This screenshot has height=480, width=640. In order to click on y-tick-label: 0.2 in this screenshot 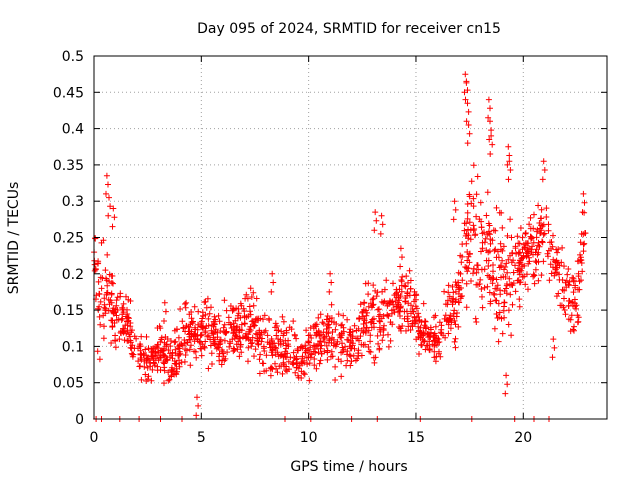, I will do `click(73, 275)`.